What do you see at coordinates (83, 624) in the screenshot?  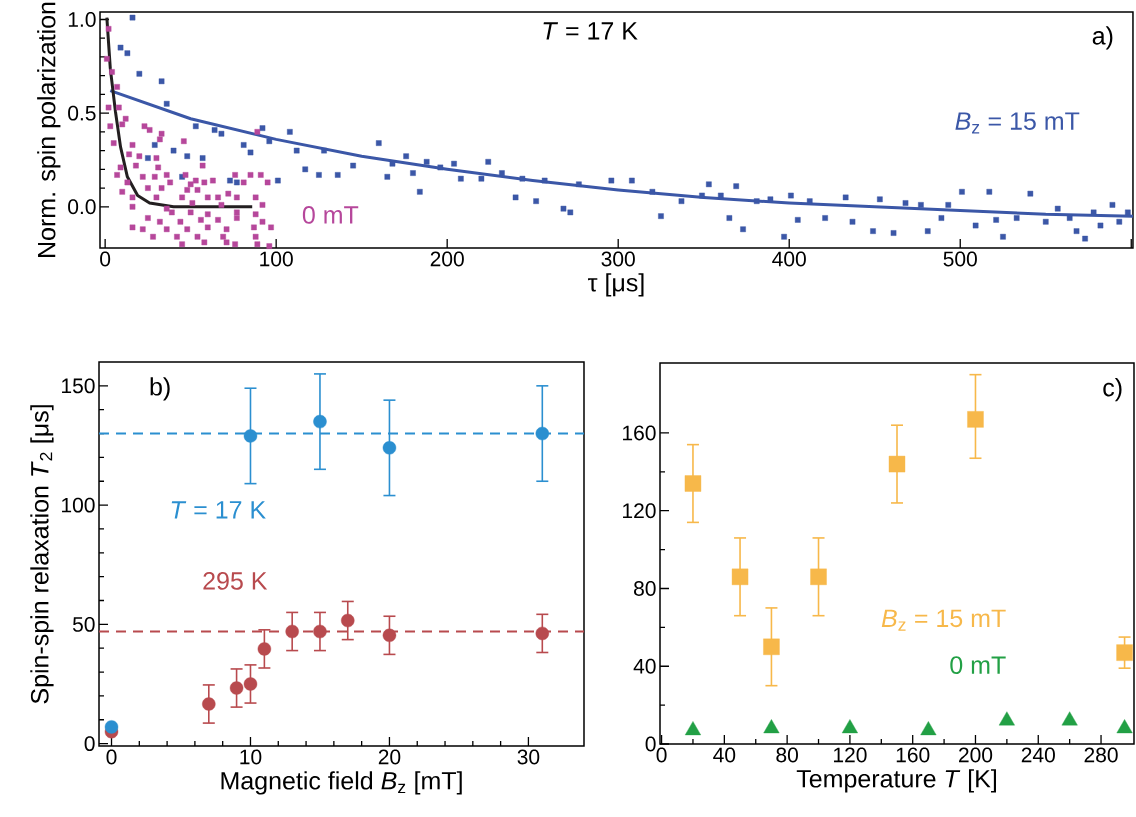 I see `y-tick-label: 50` at bounding box center [83, 624].